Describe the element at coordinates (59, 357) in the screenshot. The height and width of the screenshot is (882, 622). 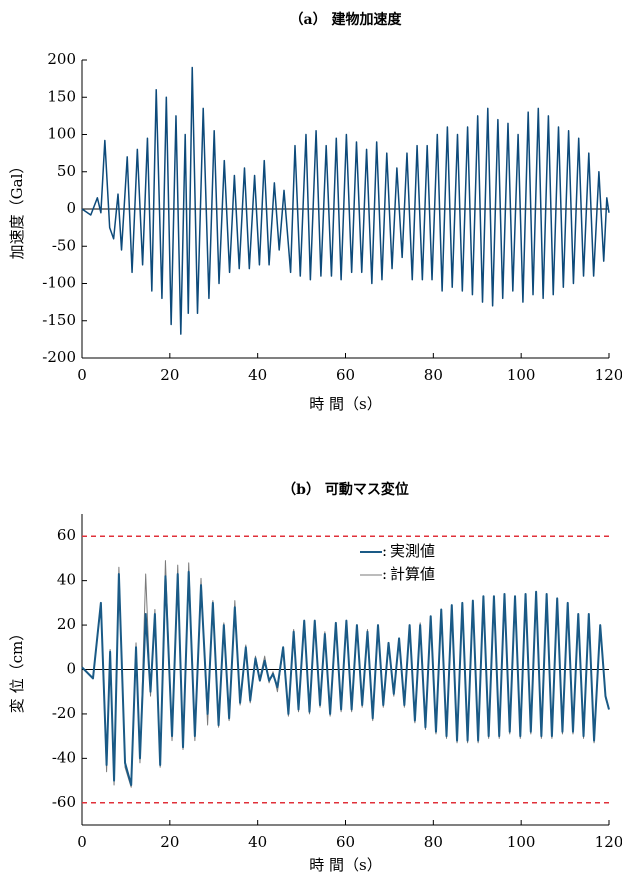
I see `y-tick-label: -200` at that location.